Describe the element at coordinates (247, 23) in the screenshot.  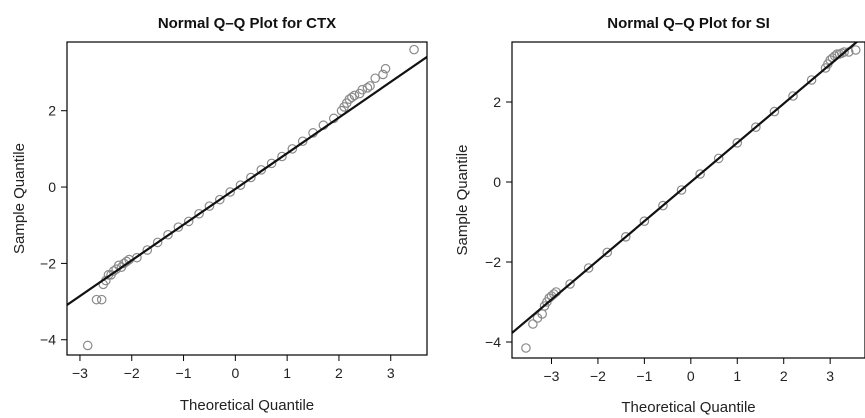
I see `chart-title: Normal Q–Q Plot for CTX` at that location.